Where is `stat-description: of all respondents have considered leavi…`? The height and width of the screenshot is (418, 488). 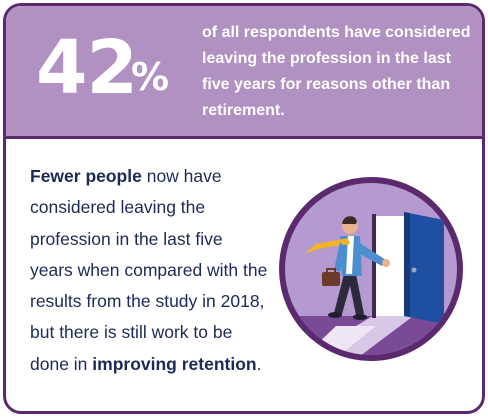 stat-description: of all respondents have considered leavi… is located at coordinates (336, 71).